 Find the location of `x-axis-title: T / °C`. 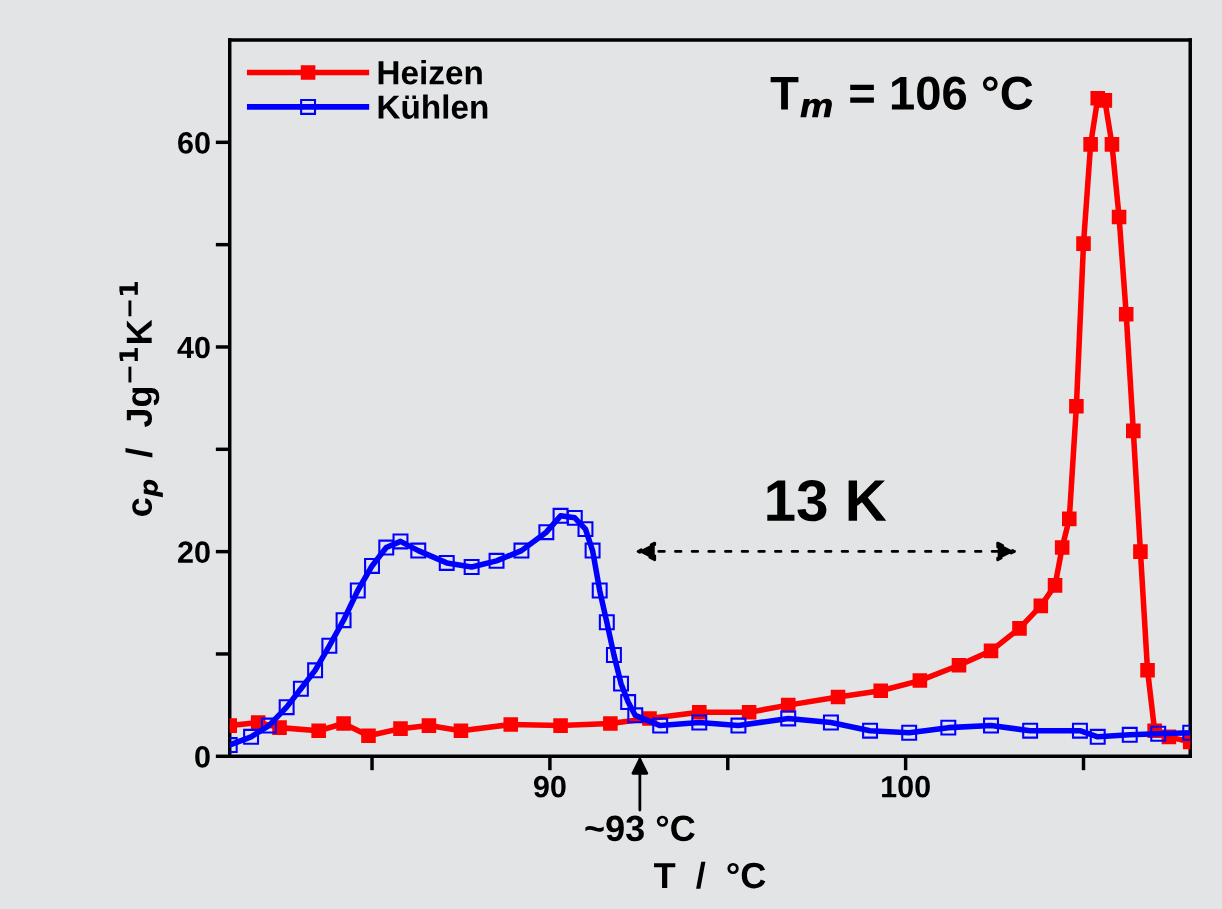

x-axis-title: T / °C is located at coordinates (710, 875).